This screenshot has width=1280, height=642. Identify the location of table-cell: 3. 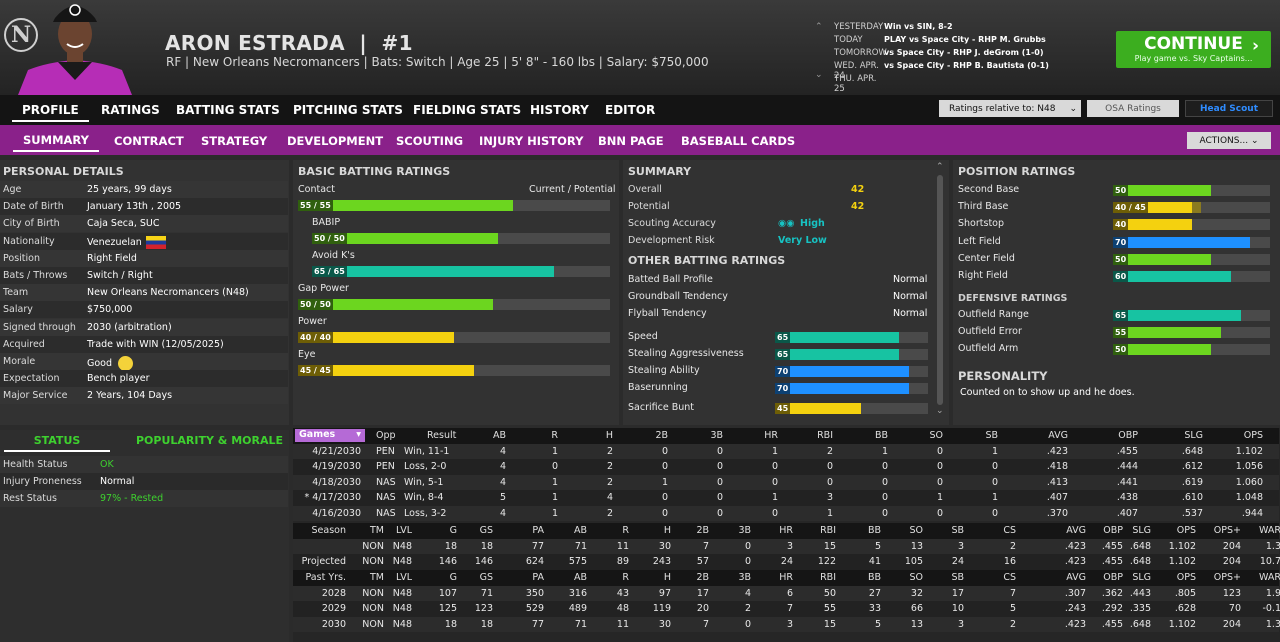
(789, 624).